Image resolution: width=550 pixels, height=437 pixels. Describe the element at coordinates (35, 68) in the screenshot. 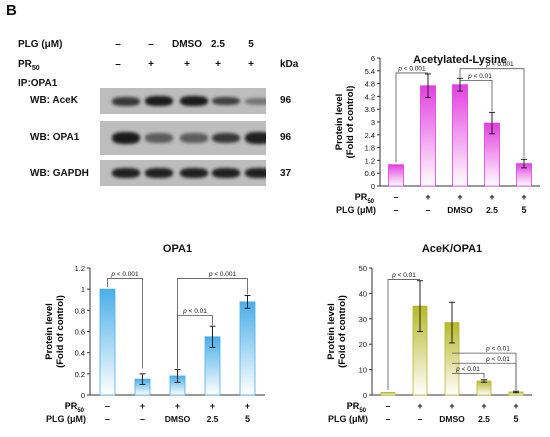

I see `pr-label-sub: 50` at that location.